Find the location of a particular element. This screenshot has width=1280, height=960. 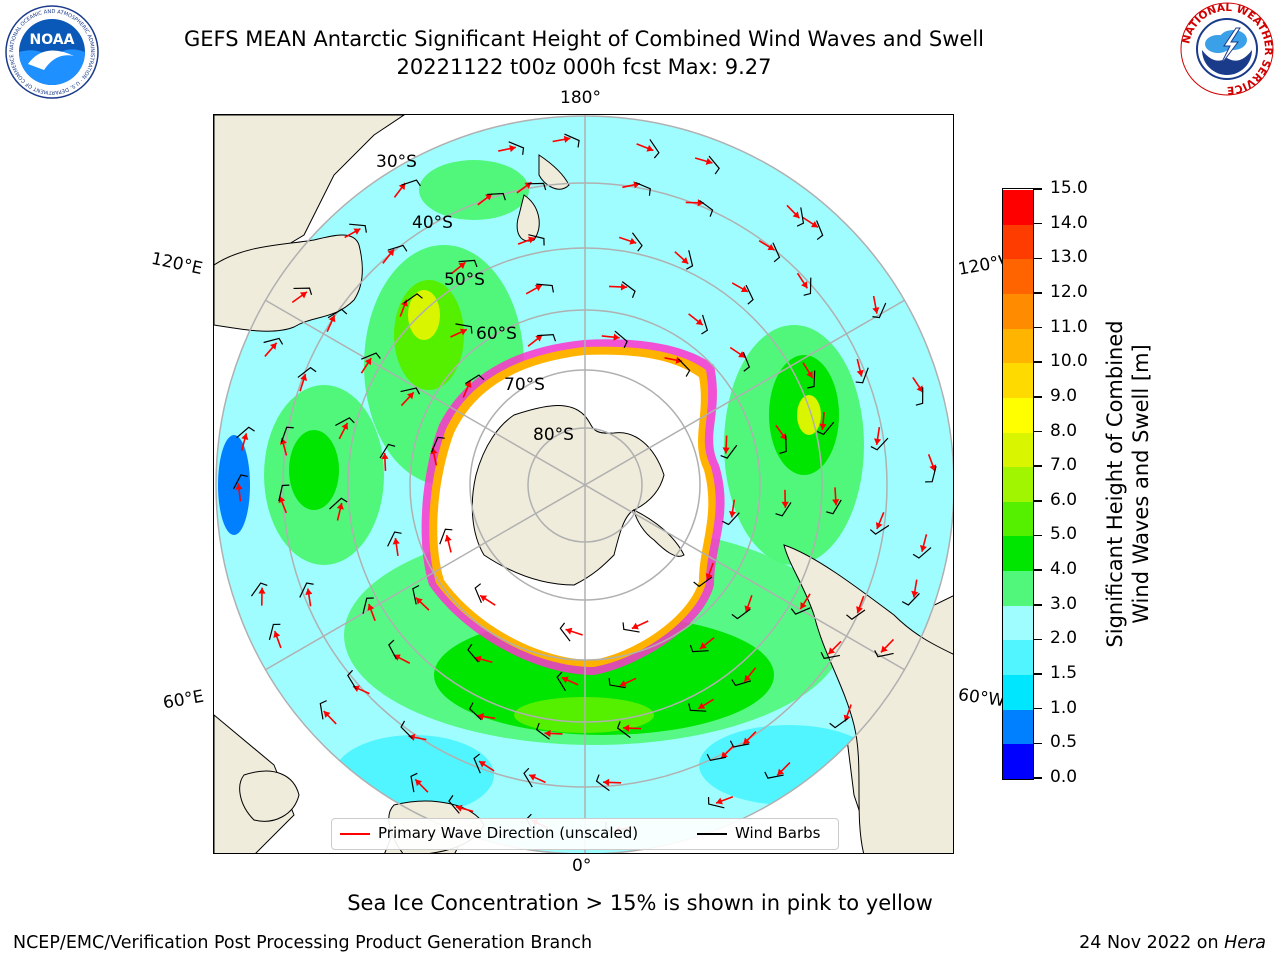

footer-date: 24 Nov 2022 on Hera is located at coordinates (1172, 943).